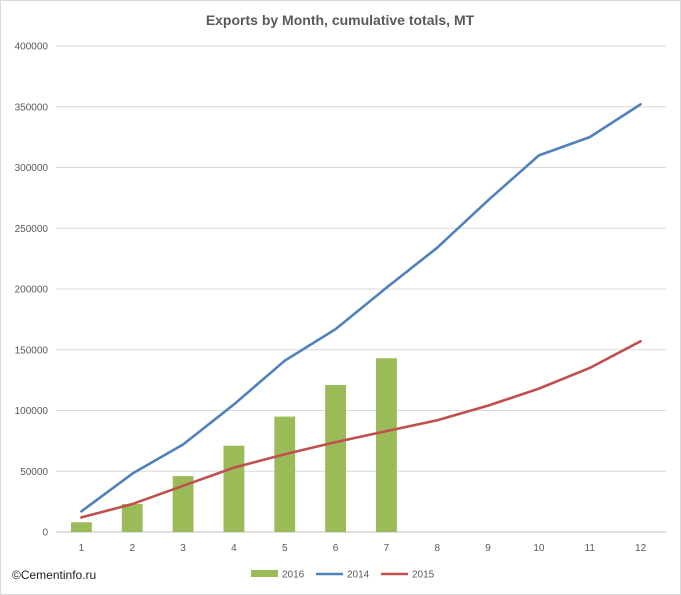 This screenshot has height=595, width=681. What do you see at coordinates (45, 533) in the screenshot?
I see `y-tick-label: 0` at bounding box center [45, 533].